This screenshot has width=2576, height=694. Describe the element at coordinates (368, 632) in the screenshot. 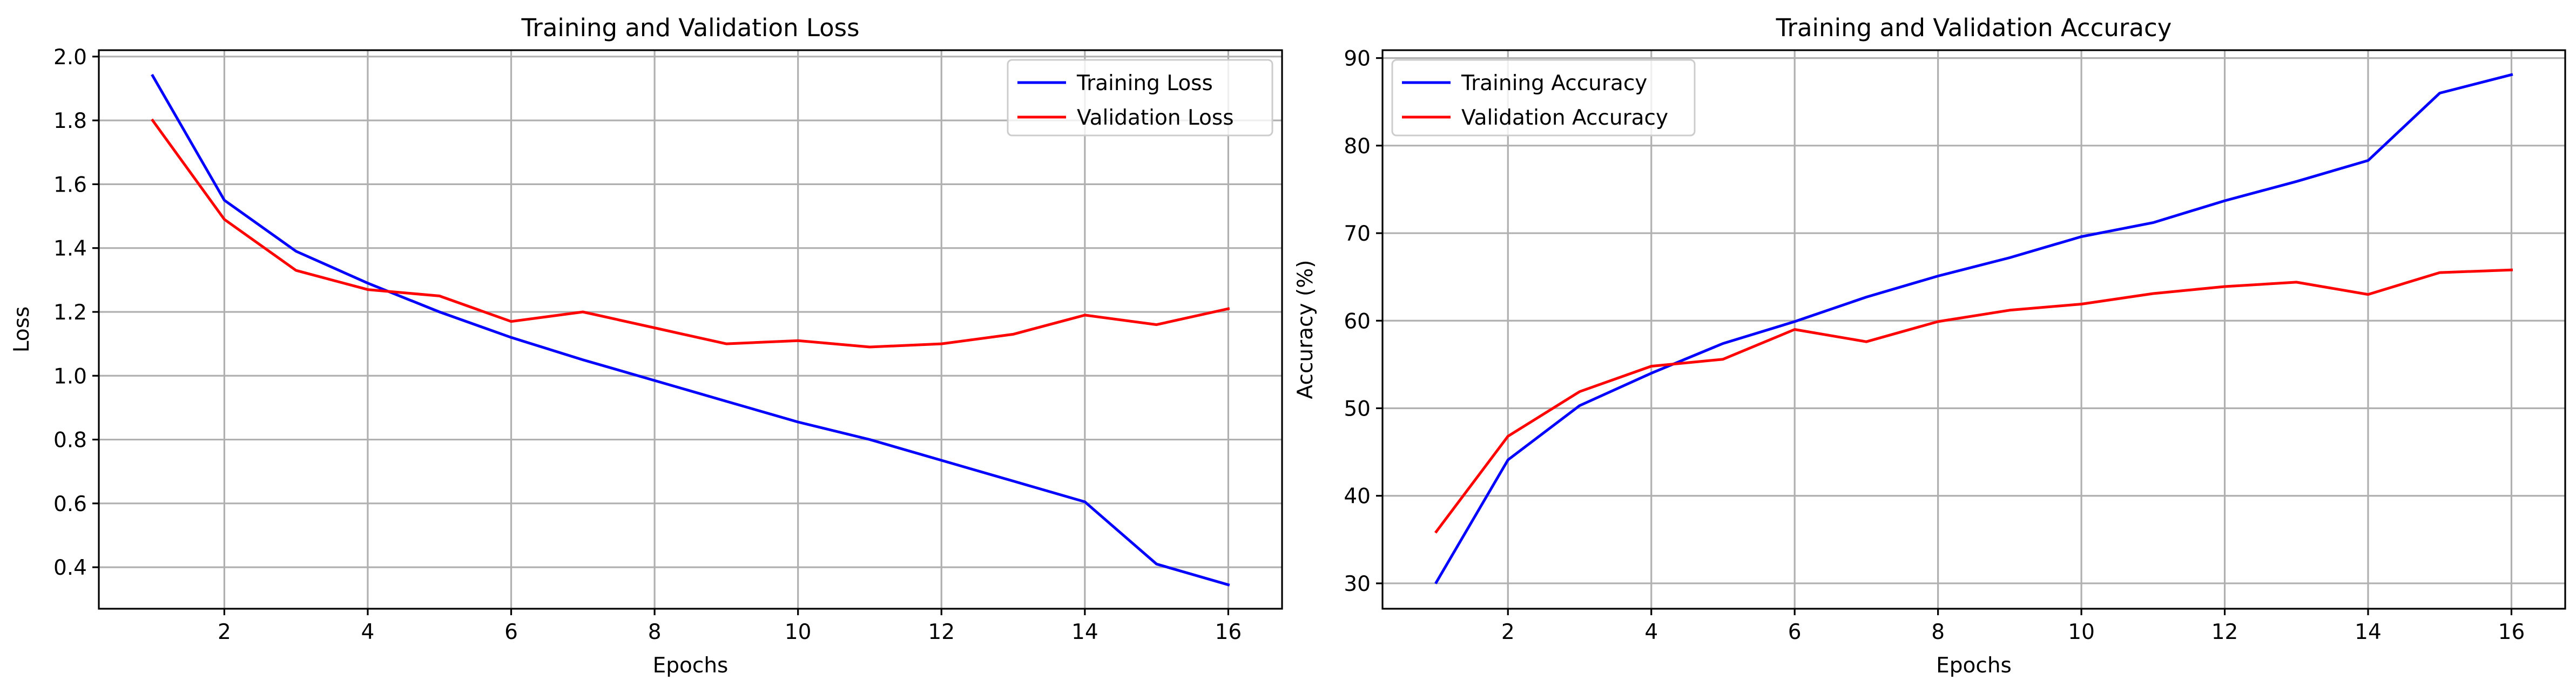

I see `x-tick-label: 4` at that location.